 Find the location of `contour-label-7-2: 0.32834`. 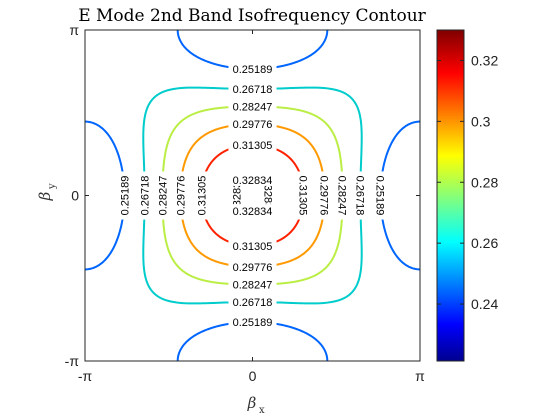

contour-label-7-2: 0.32834 is located at coordinates (252, 179).